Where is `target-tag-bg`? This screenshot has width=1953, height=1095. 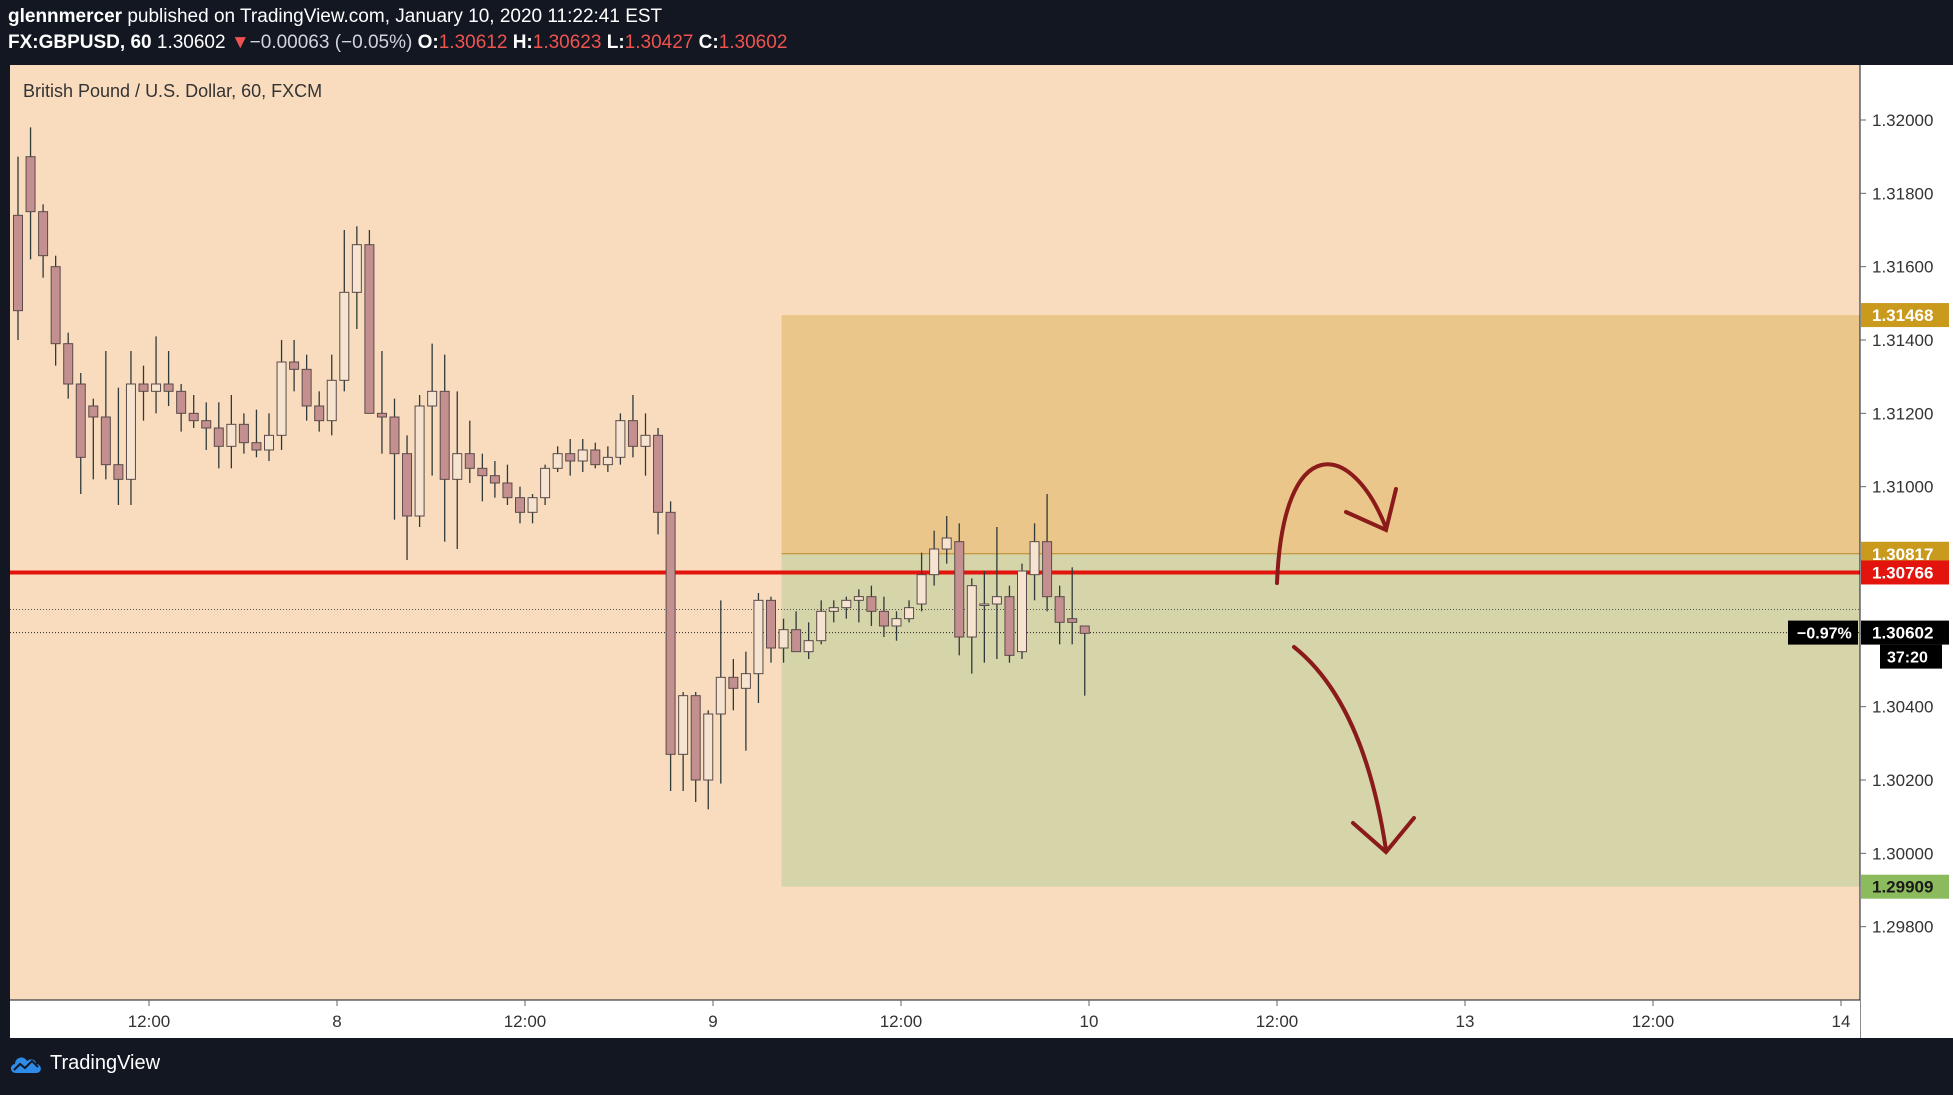 target-tag-bg is located at coordinates (1905, 886).